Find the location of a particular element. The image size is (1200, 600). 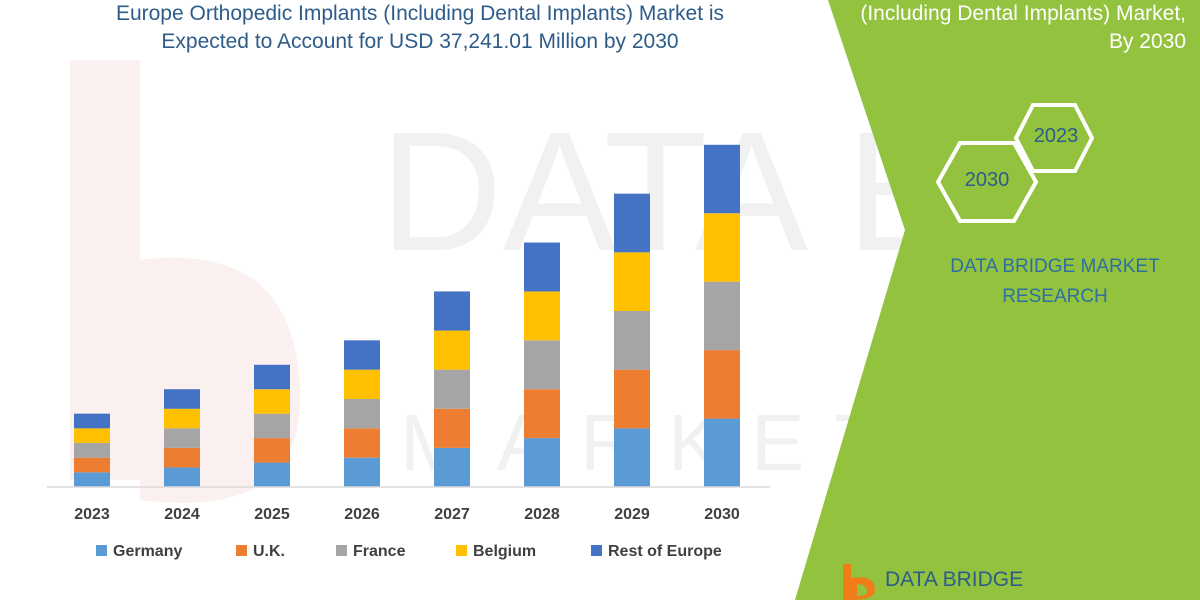

bar-2028-rest-of-europe is located at coordinates (542, 267).